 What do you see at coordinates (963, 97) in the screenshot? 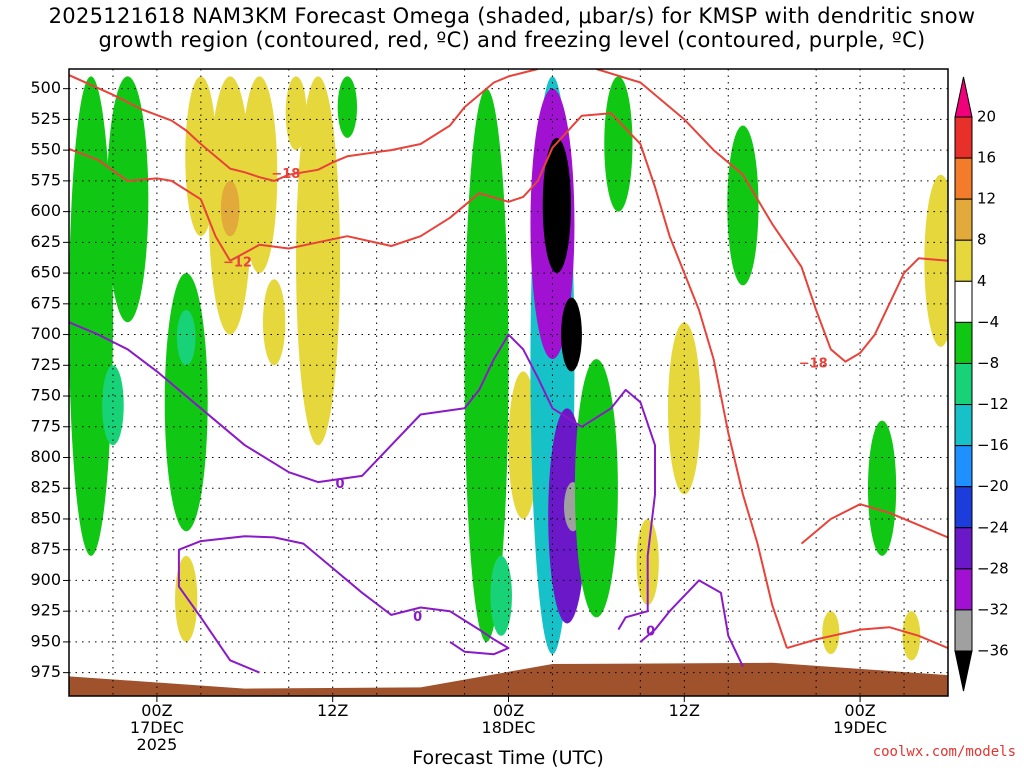
I see `colorbar-top-arrow` at bounding box center [963, 97].